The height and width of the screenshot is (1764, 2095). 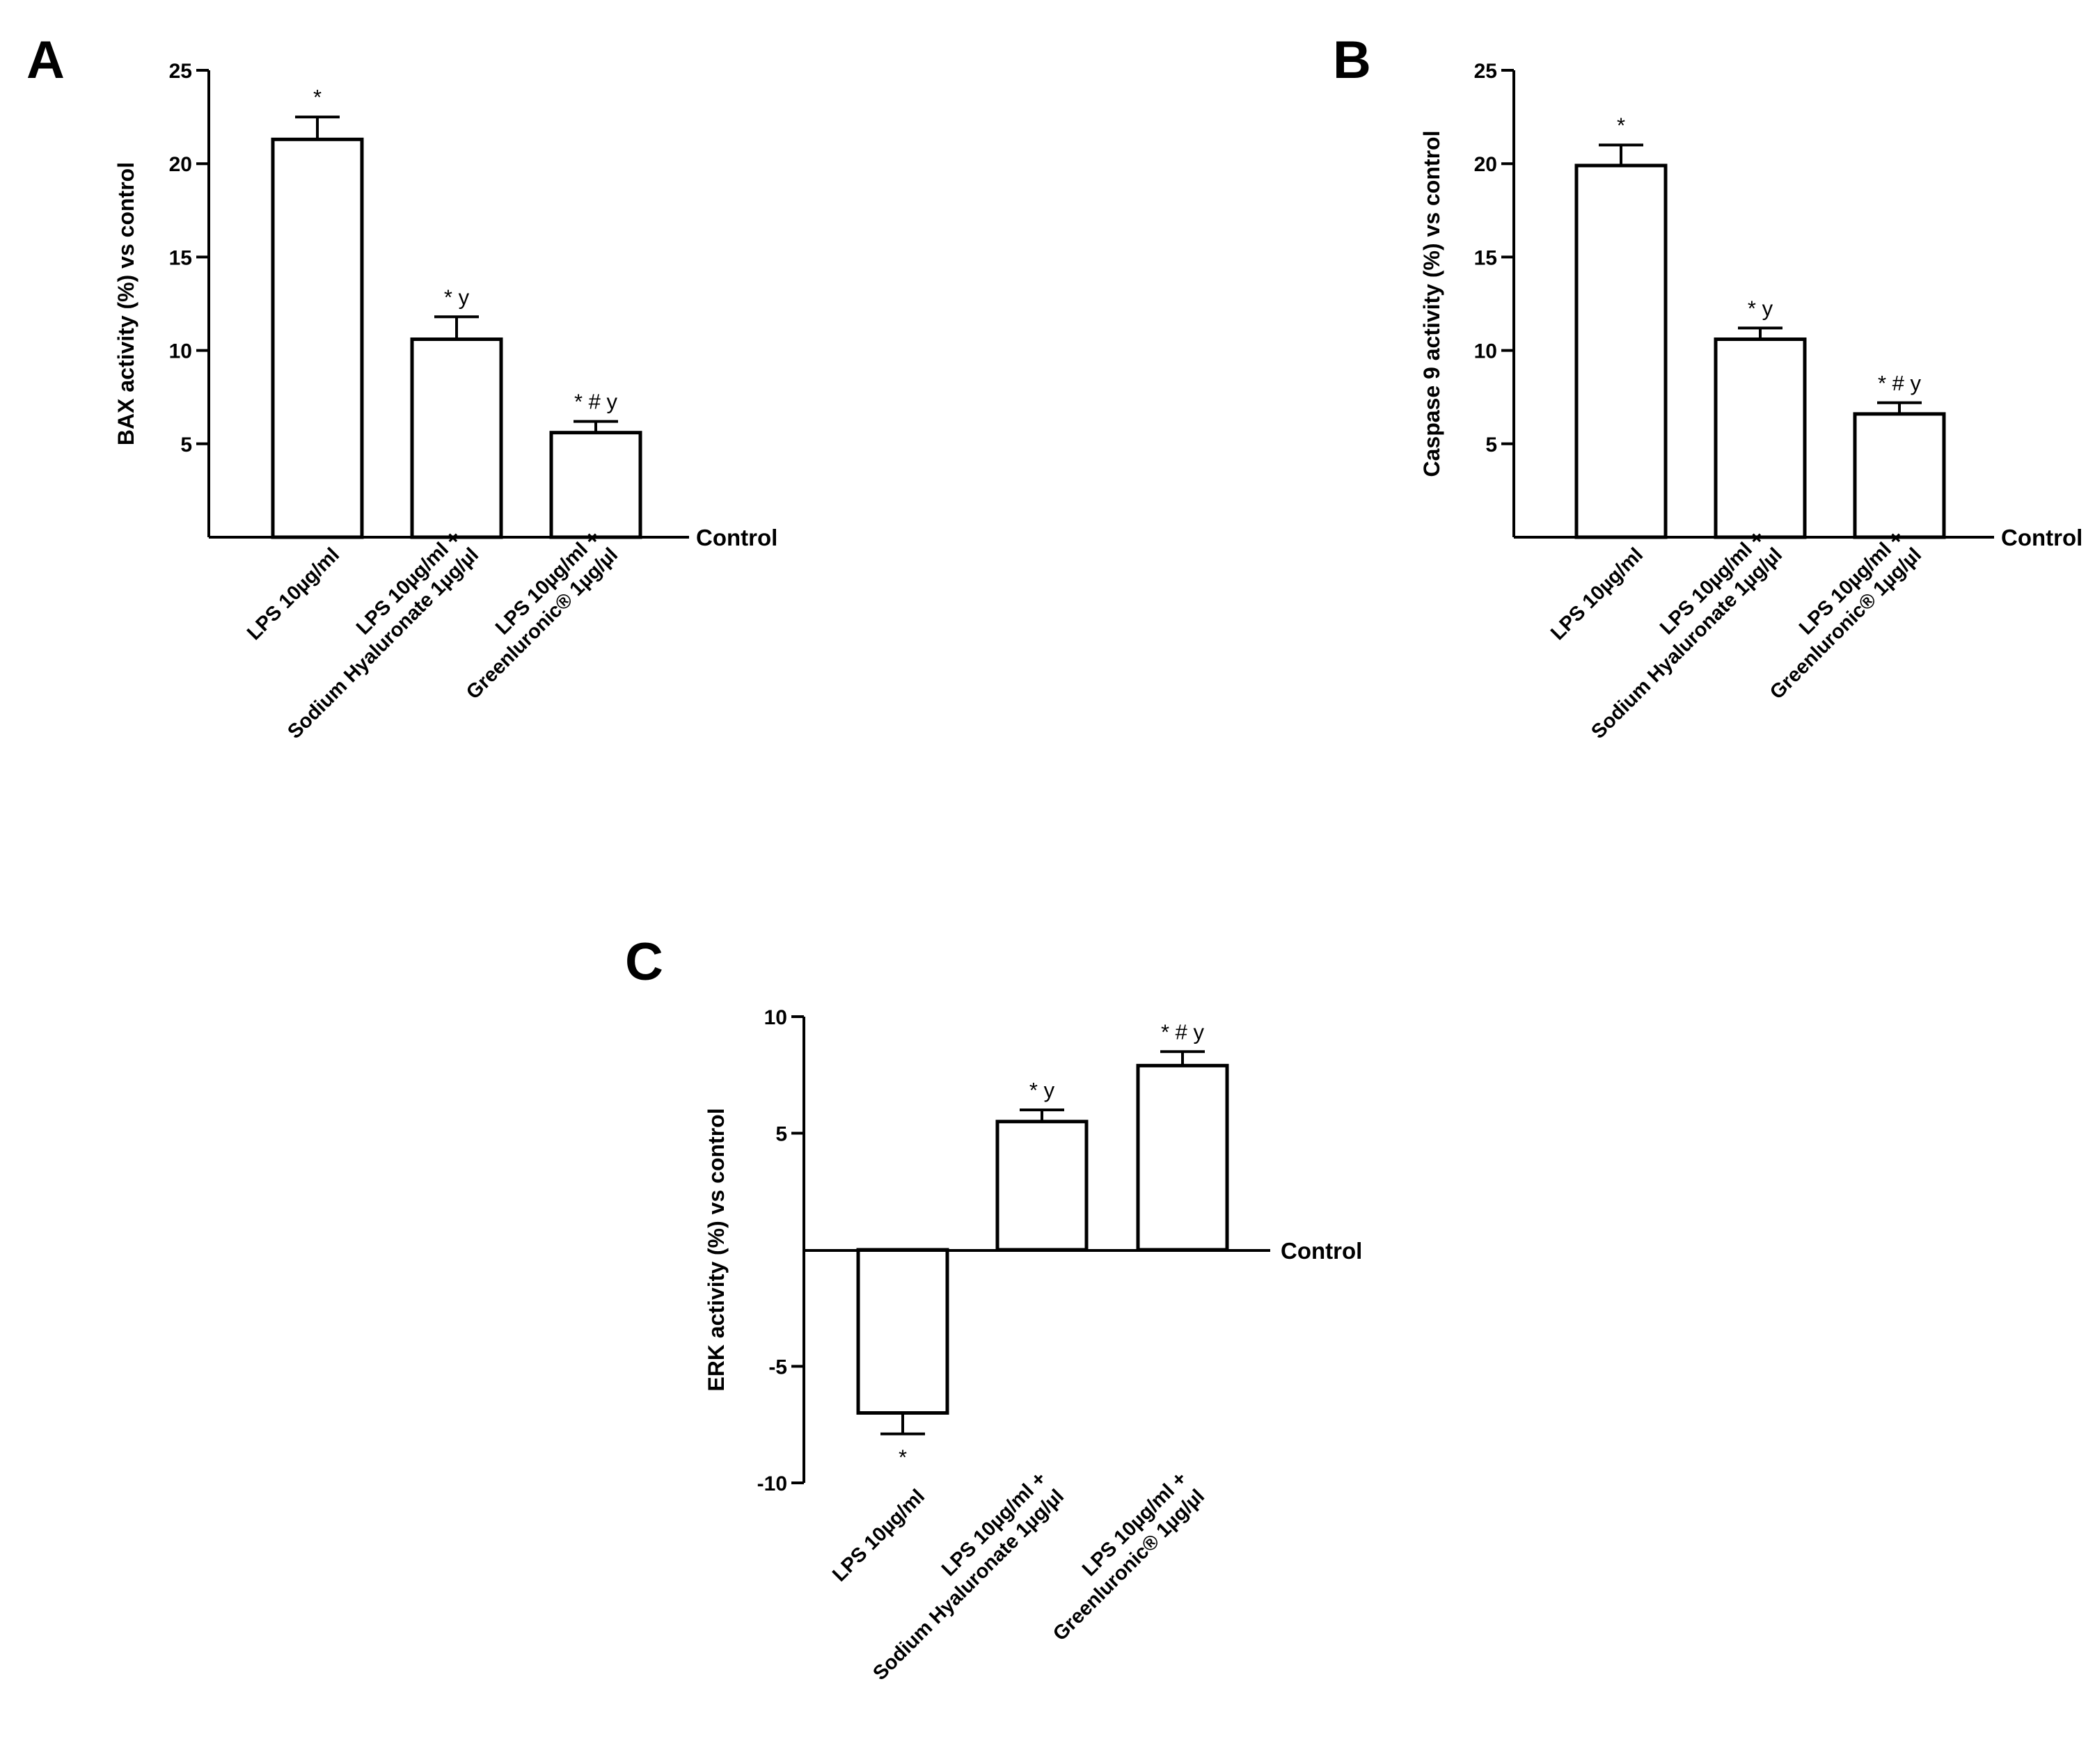 I want to click on y-axis-label: ERK activity (%) vs control, so click(x=716, y=1250).